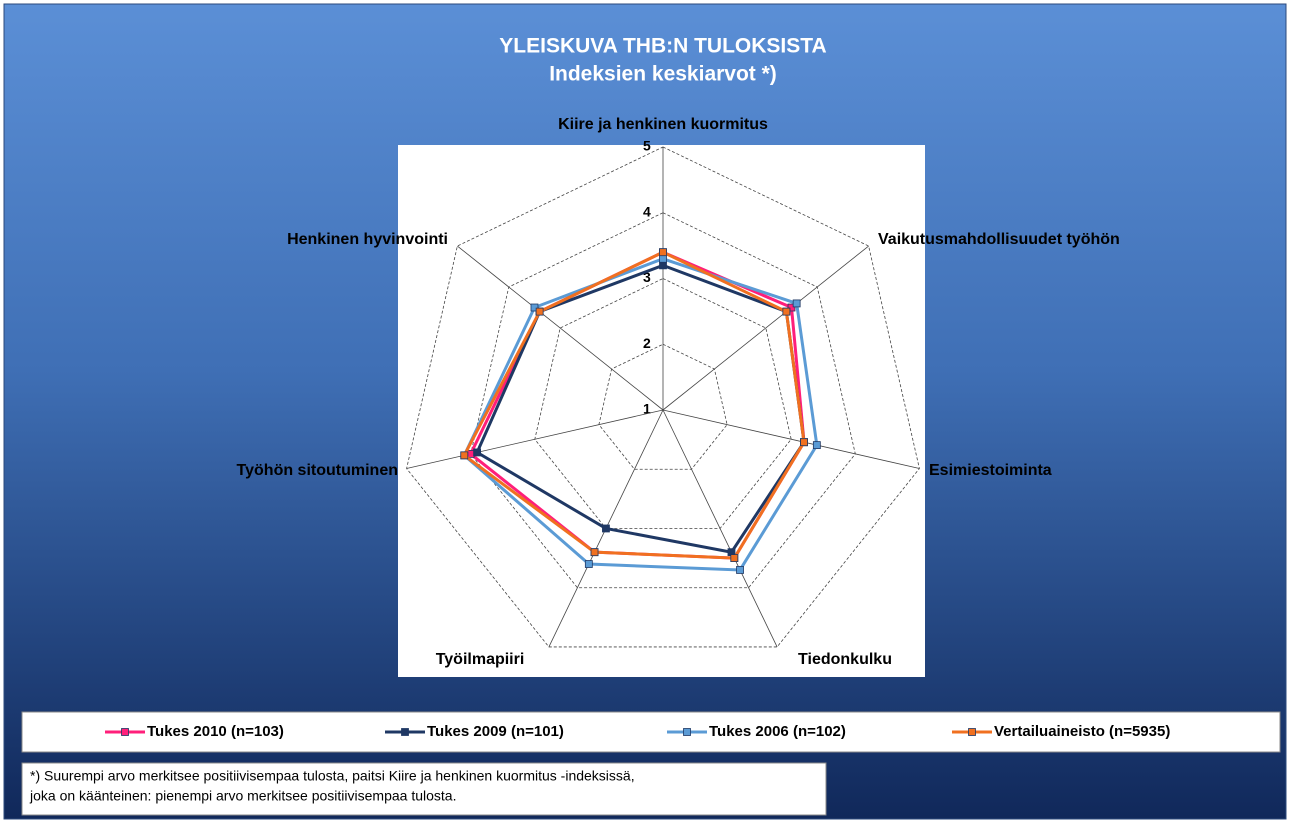  I want to click on category-label: Kiire ja henkinen kuormitus, so click(663, 124).